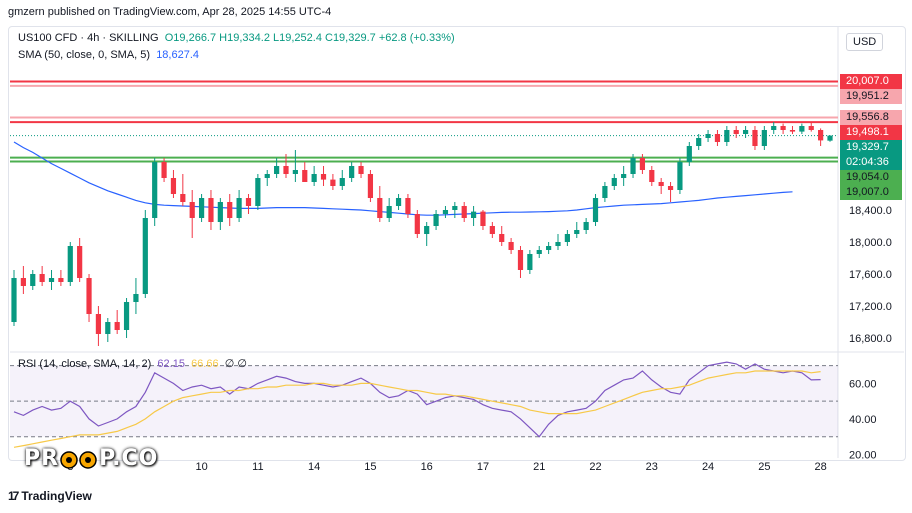 The image size is (912, 513). Describe the element at coordinates (820, 467) in the screenshot. I see `x-tick-label: 28` at that location.